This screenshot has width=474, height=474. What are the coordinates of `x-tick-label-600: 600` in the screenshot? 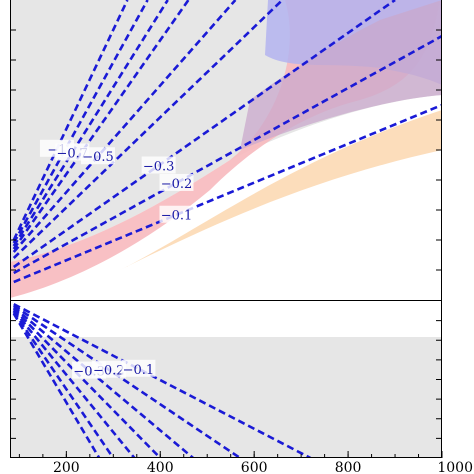 It's located at (254, 467).